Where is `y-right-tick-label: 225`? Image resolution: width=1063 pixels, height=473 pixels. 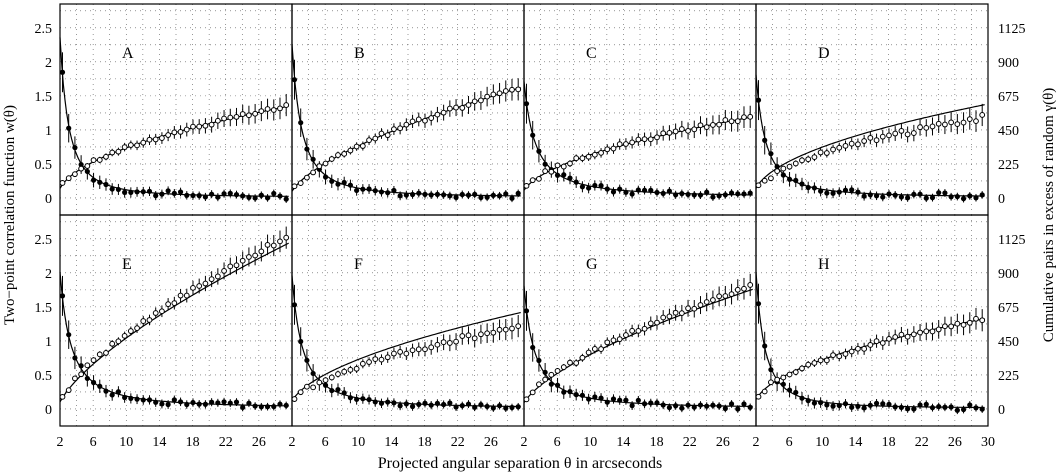 y-right-tick-label: 225 is located at coordinates (1008, 165).